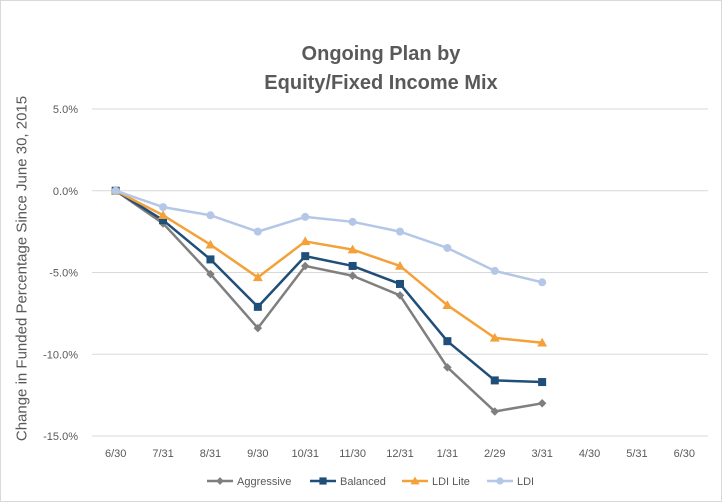  What do you see at coordinates (510, 482) in the screenshot?
I see `legend-item: LDI` at bounding box center [510, 482].